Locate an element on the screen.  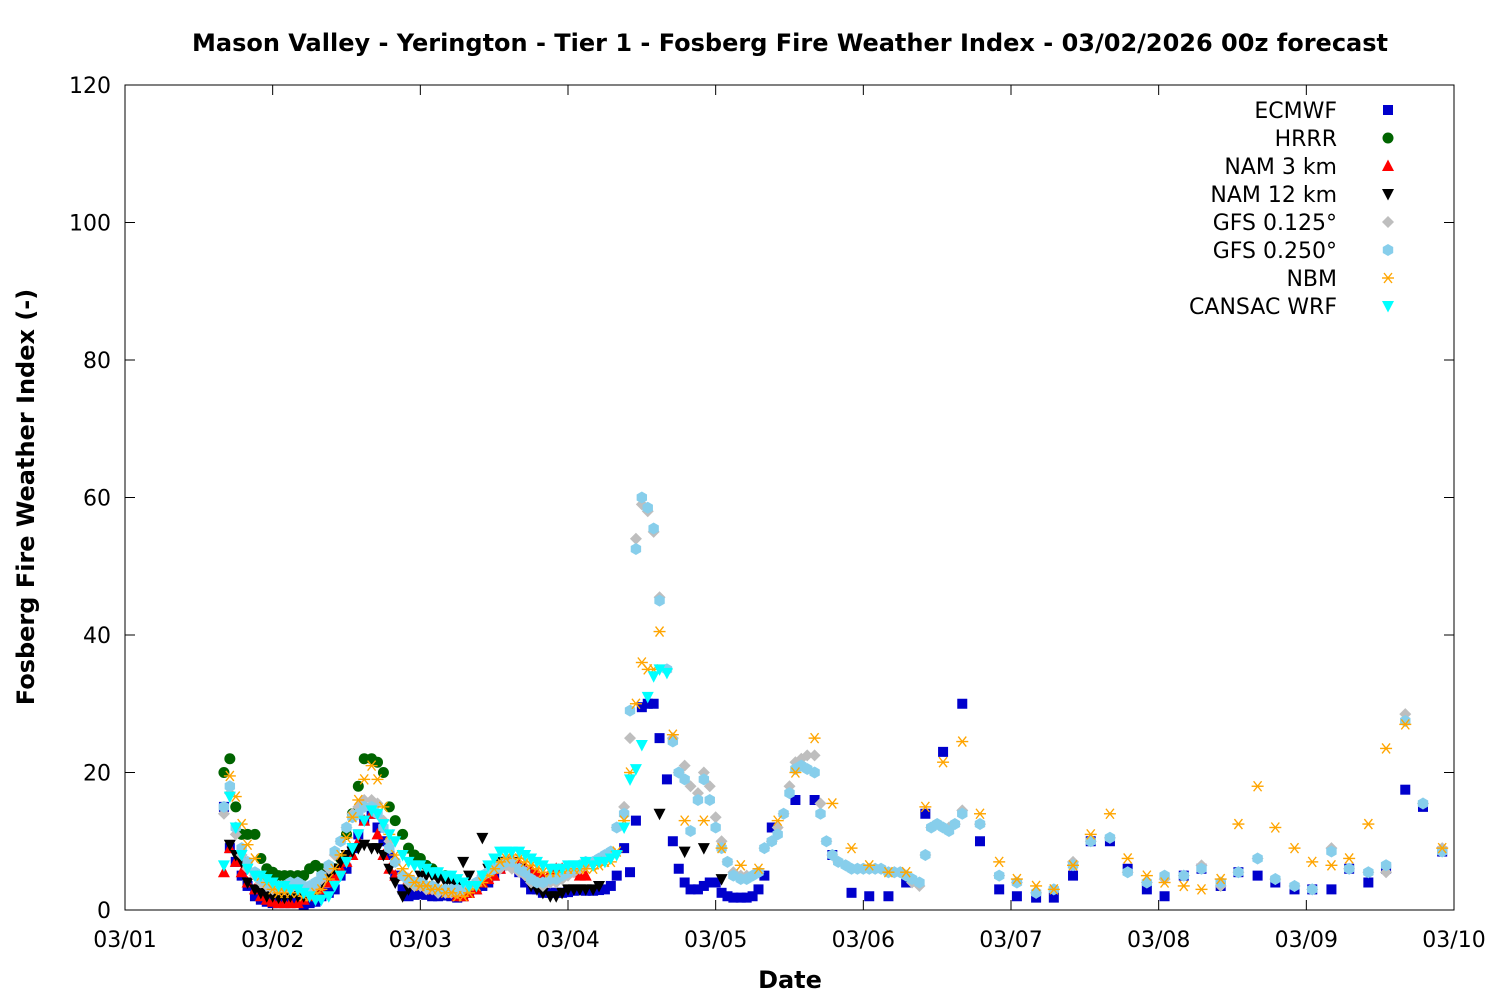
y-tick-label: 80 is located at coordinates (97, 361).